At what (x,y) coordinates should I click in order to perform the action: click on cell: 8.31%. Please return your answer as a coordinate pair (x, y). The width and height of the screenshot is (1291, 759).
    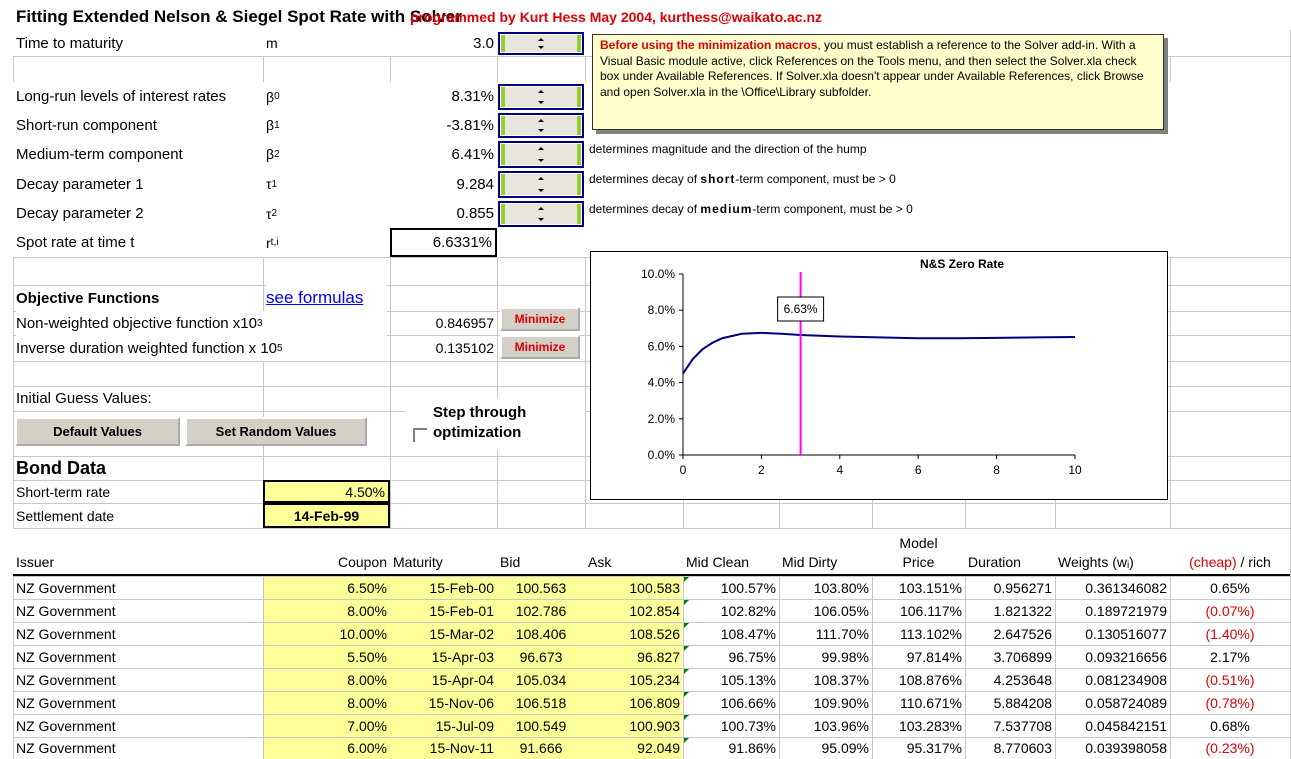
    Looking at the image, I should click on (472, 96).